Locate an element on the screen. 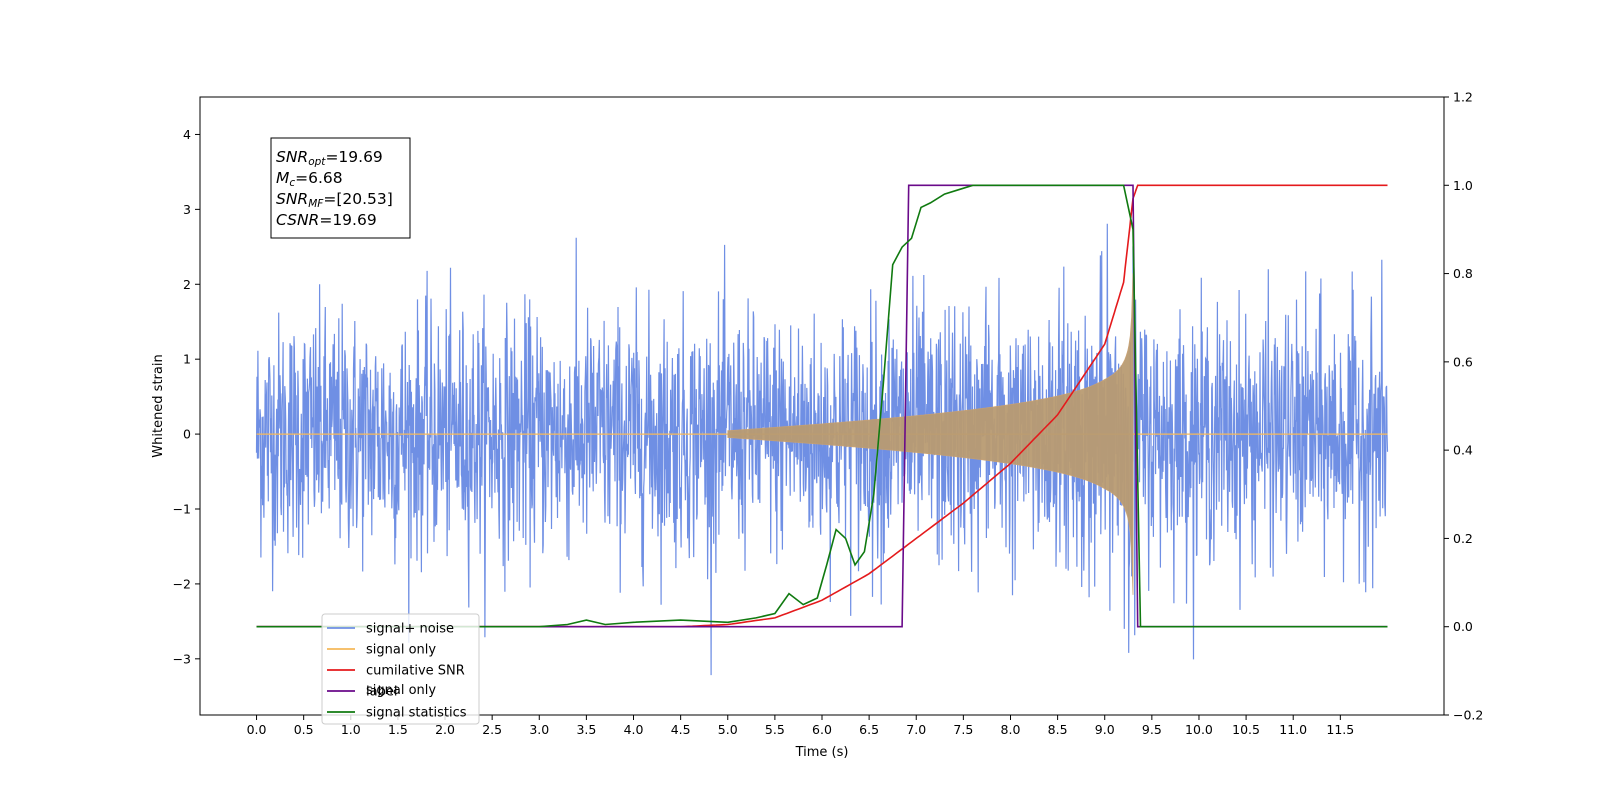 The height and width of the screenshot is (800, 1600). annotation-line: SNRopt=19.69 is located at coordinates (329, 158).